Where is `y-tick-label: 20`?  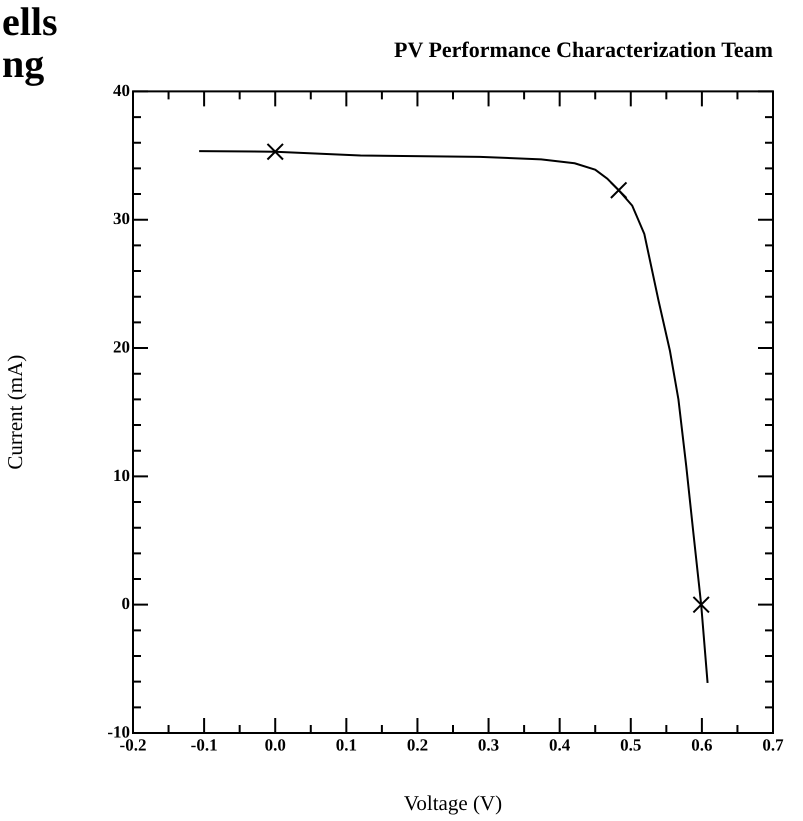
y-tick-label: 20 is located at coordinates (121, 346).